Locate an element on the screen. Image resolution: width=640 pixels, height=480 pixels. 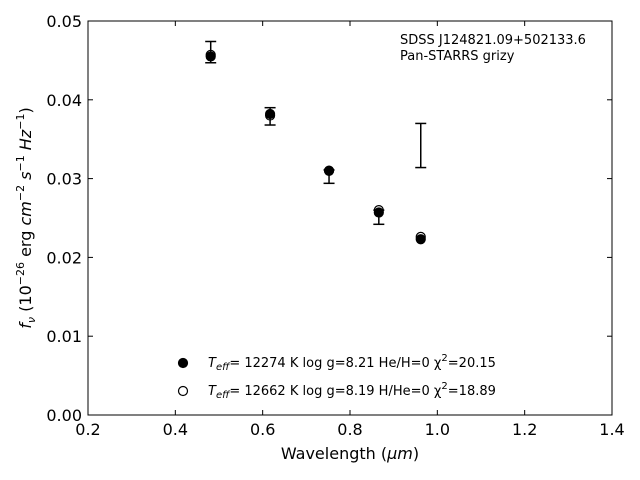
y-axis-label: fν (10−26 erg cm−2 s−1 Hz−1) is located at coordinates (26, 217).